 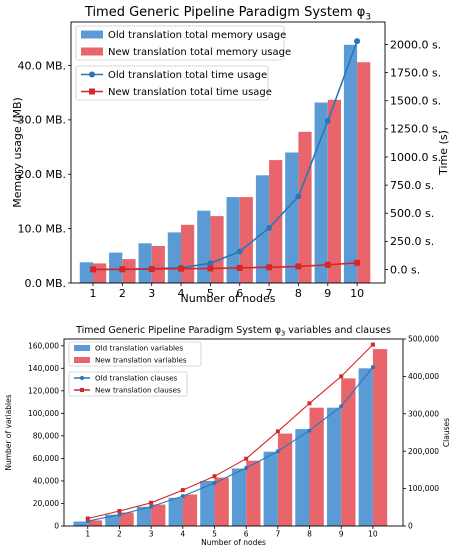 I want to click on y2-tick-label: 2000.0 s., so click(x=415, y=44).